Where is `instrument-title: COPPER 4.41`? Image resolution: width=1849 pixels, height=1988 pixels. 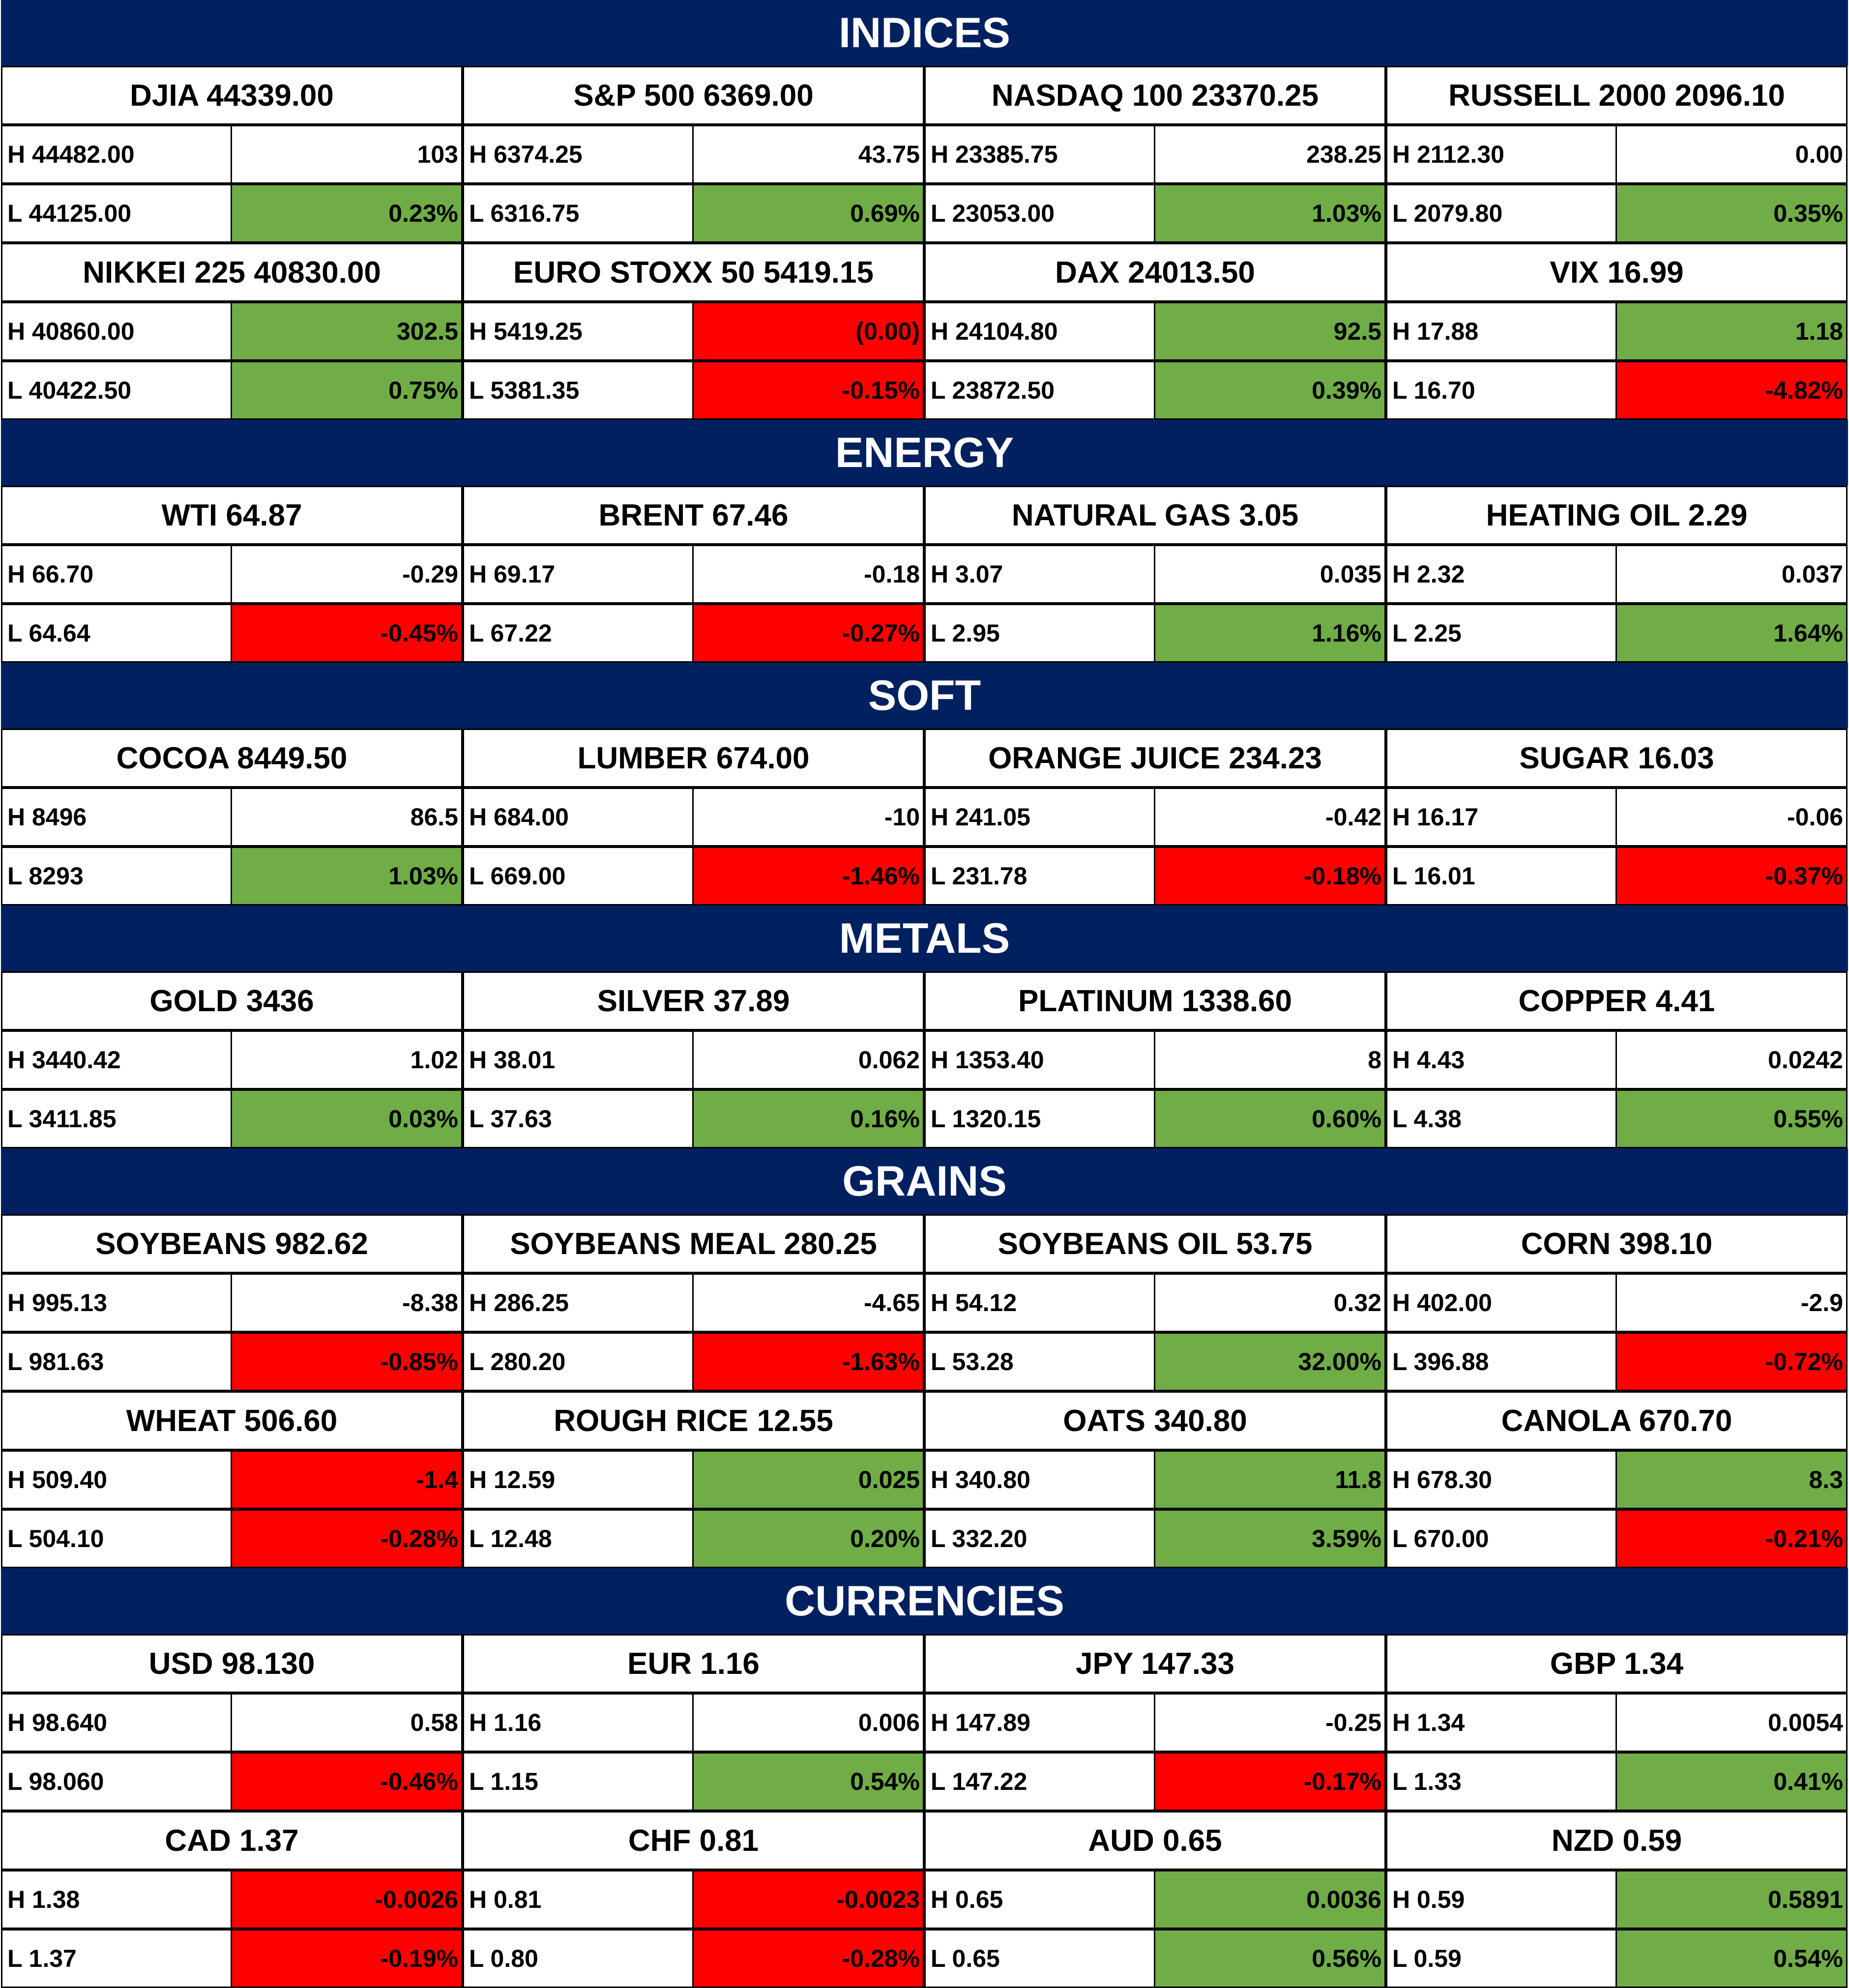 instrument-title: COPPER 4.41 is located at coordinates (1617, 1000).